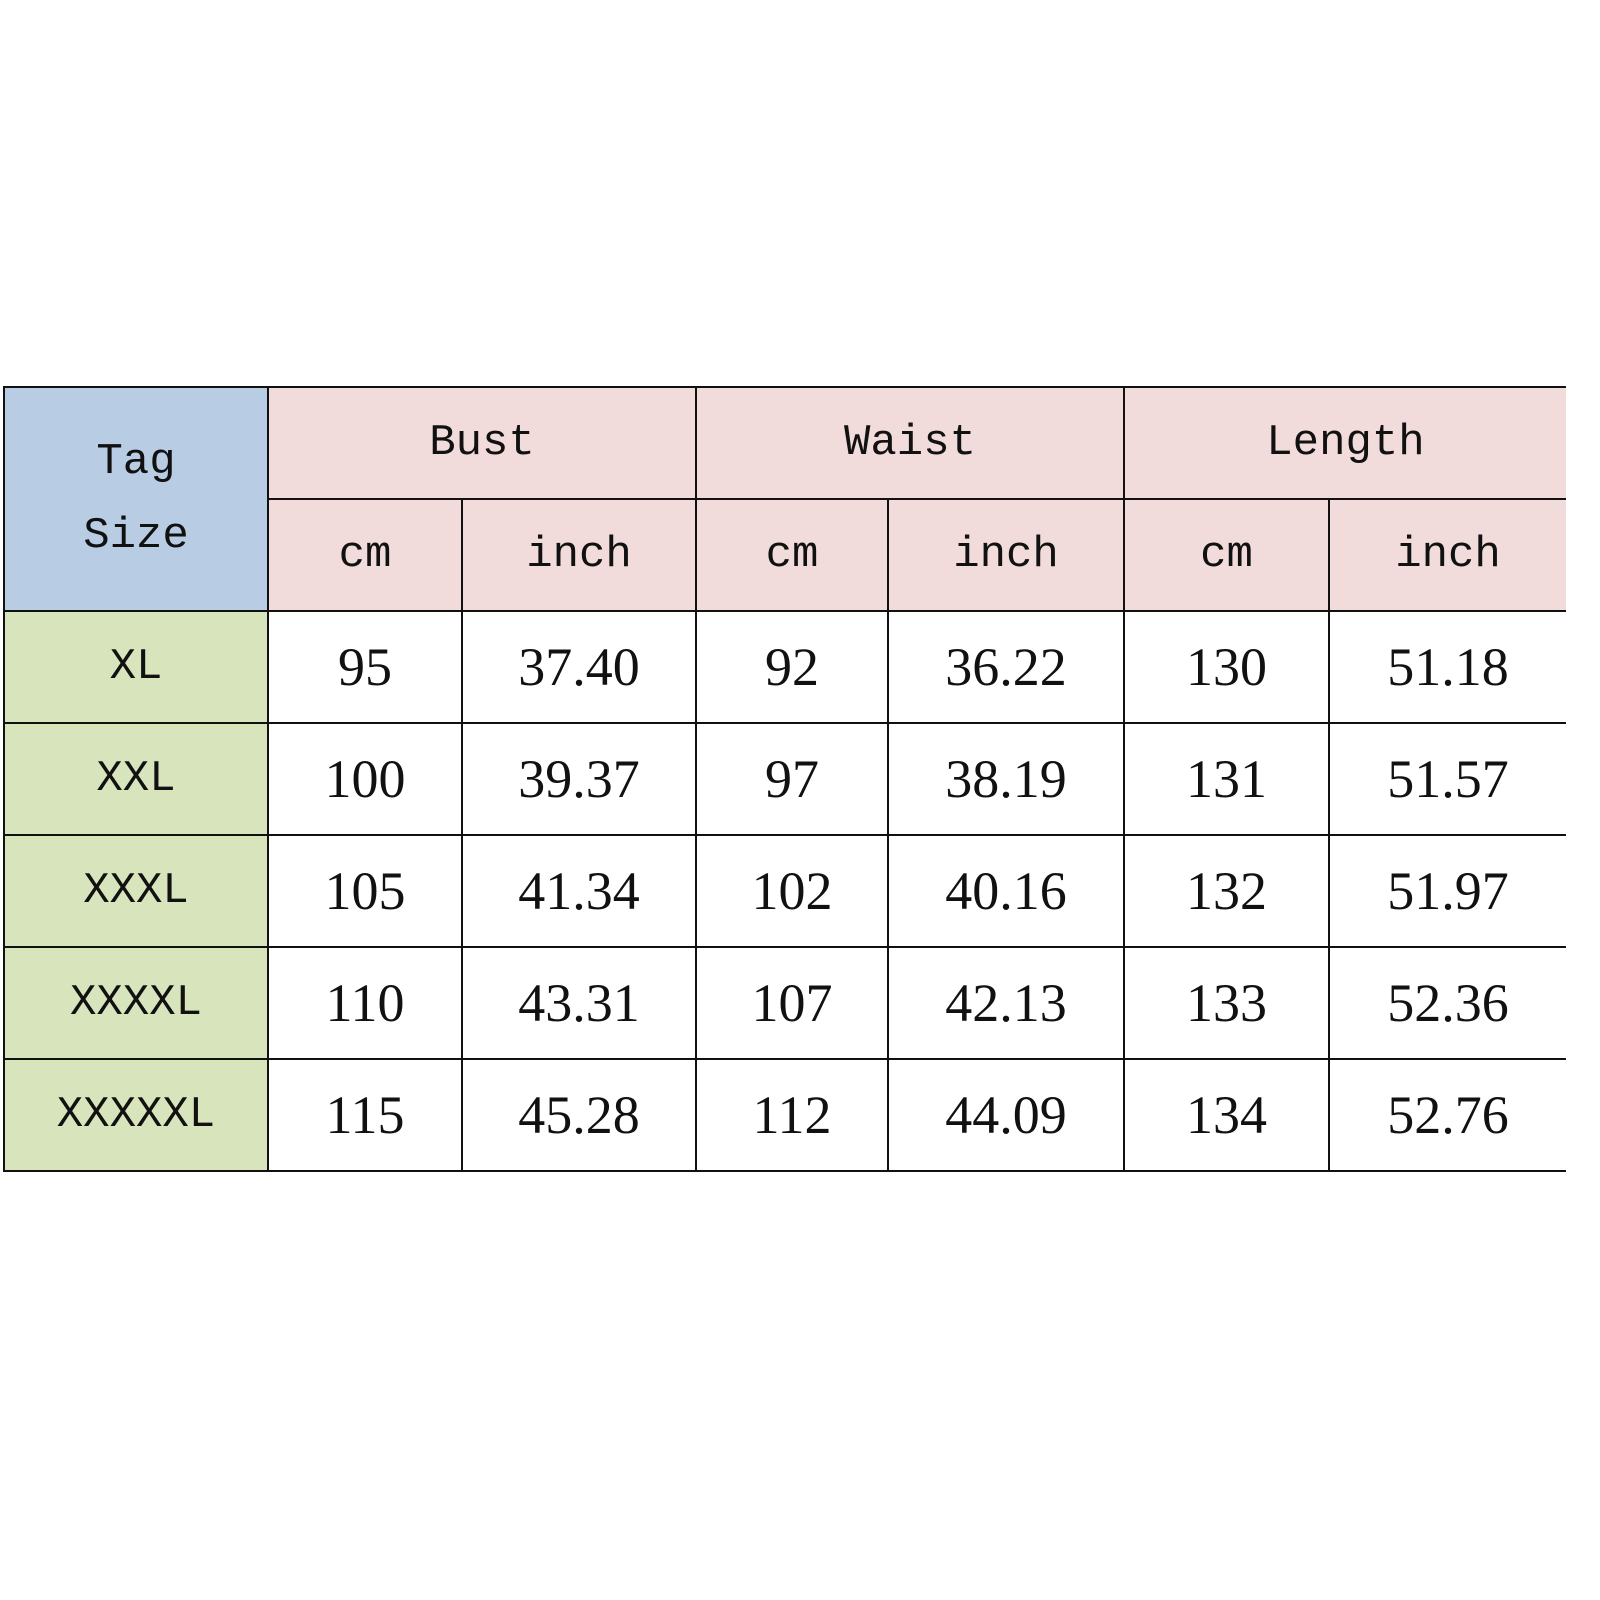 This screenshot has width=1600, height=1600. What do you see at coordinates (1006, 667) in the screenshot?
I see `value-cell: 36.22` at bounding box center [1006, 667].